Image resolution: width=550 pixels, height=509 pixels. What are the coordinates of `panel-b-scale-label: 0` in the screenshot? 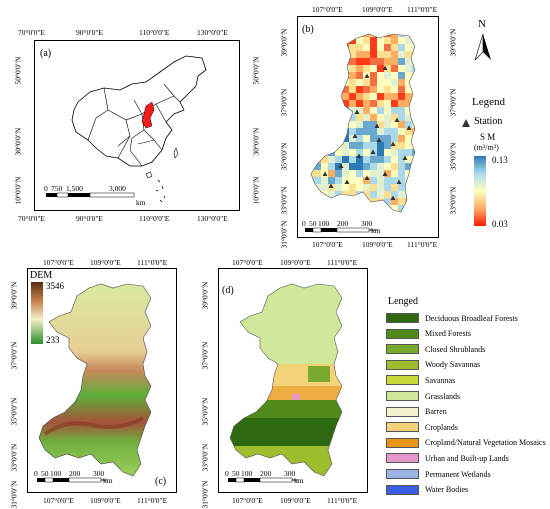 It's located at (304, 223).